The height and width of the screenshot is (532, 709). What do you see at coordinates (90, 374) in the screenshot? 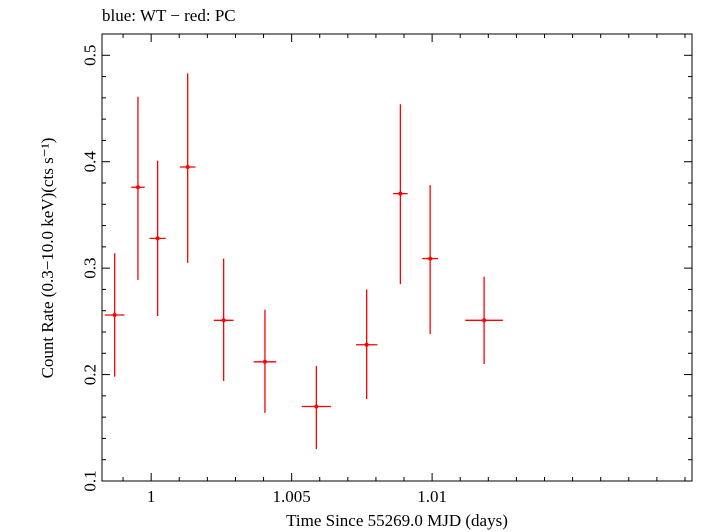
I see `y-tick-label: 0.2` at bounding box center [90, 374].